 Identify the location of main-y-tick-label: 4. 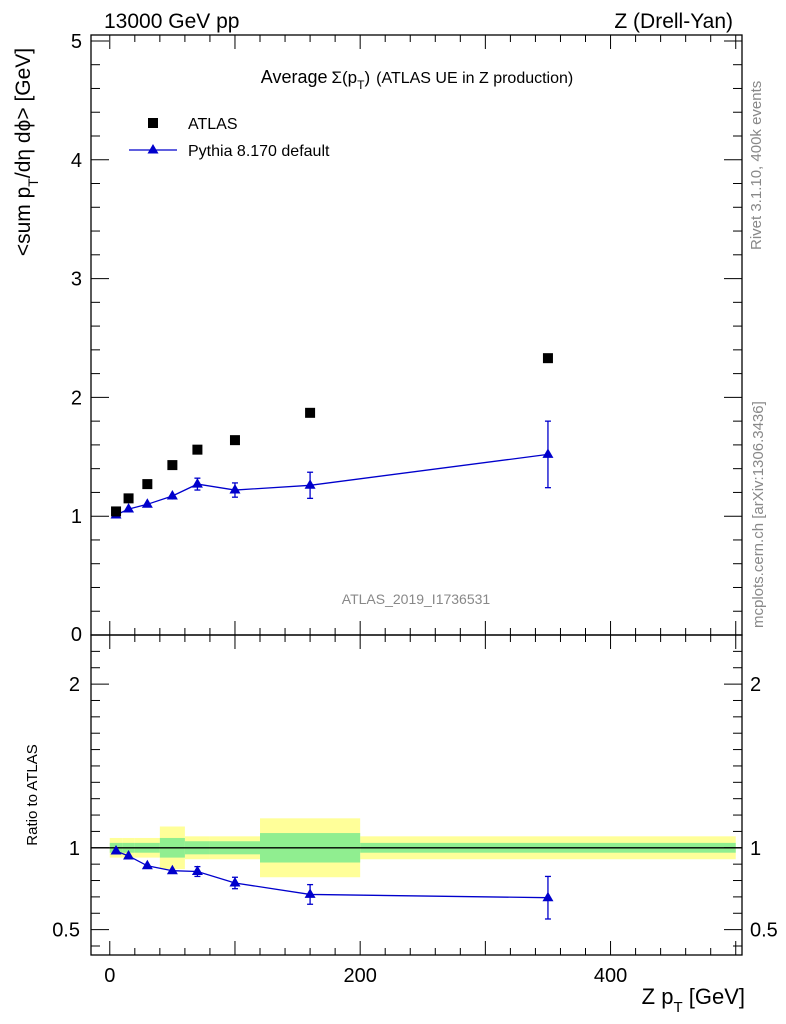
(76, 161).